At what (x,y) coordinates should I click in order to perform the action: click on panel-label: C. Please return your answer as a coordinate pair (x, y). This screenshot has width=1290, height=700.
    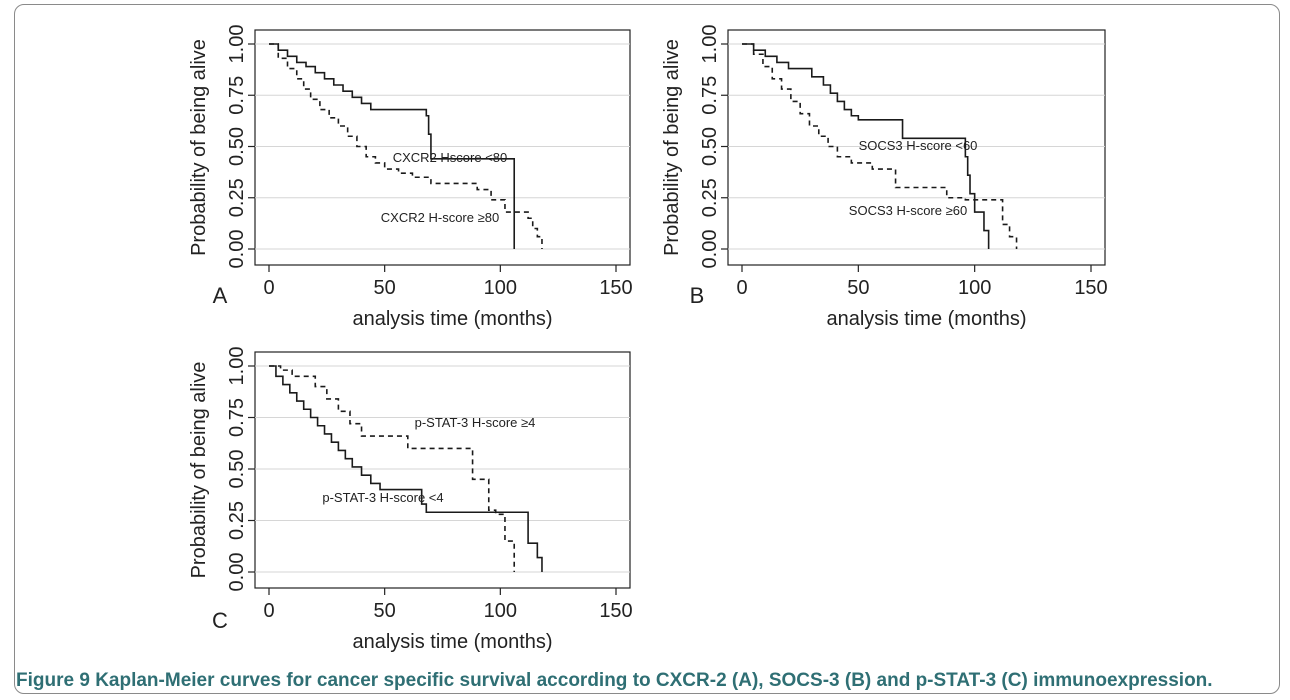
    Looking at the image, I should click on (220, 620).